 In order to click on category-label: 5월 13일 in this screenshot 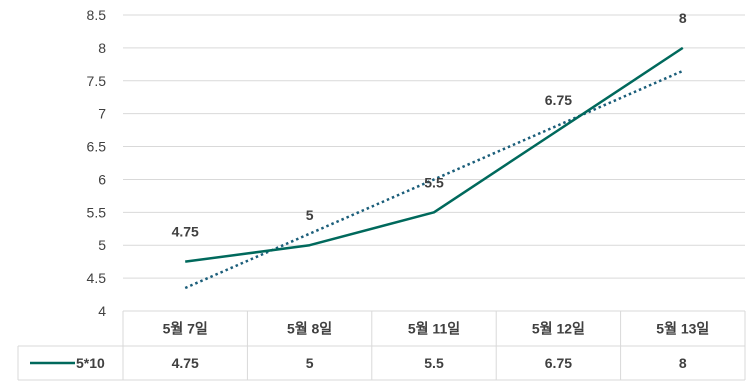, I will do `click(682, 329)`.